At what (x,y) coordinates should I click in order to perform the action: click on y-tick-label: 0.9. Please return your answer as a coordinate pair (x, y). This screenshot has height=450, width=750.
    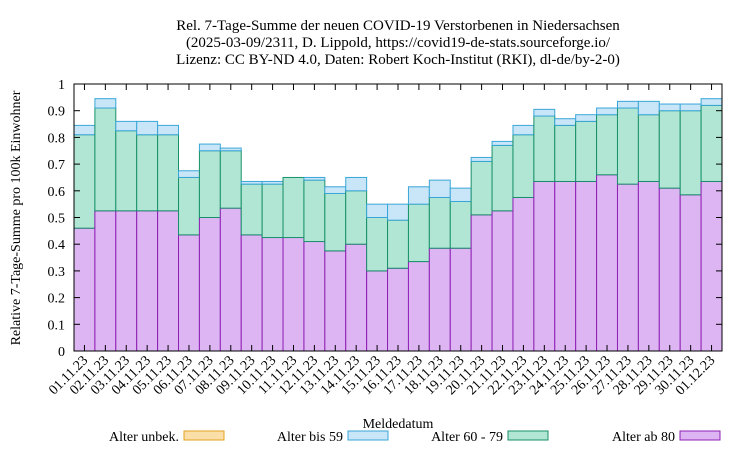
    Looking at the image, I should click on (57, 112).